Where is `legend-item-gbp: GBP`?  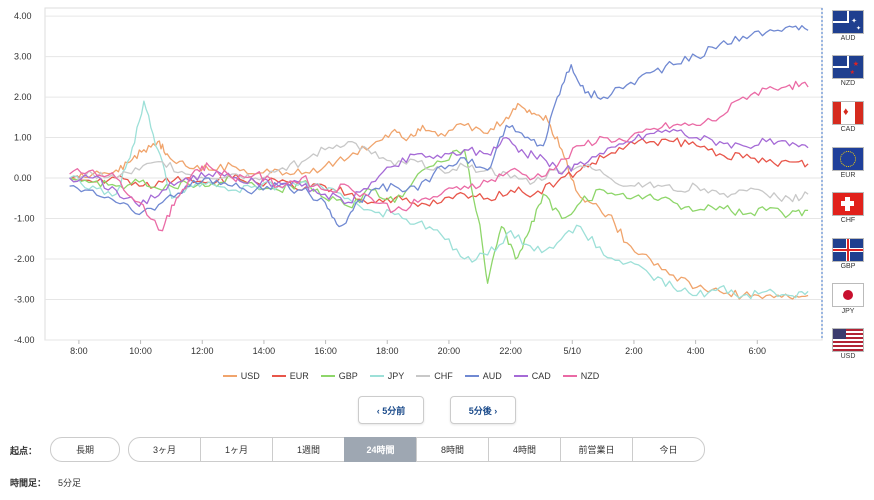 legend-item-gbp: GBP is located at coordinates (339, 376).